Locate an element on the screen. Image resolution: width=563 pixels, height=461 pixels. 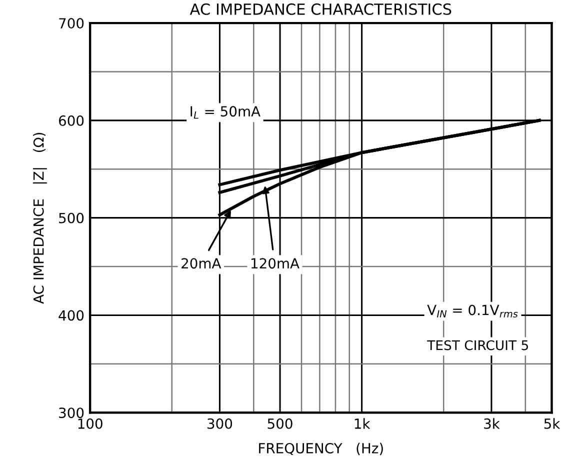
y-tick-label: 500 is located at coordinates (71, 218).